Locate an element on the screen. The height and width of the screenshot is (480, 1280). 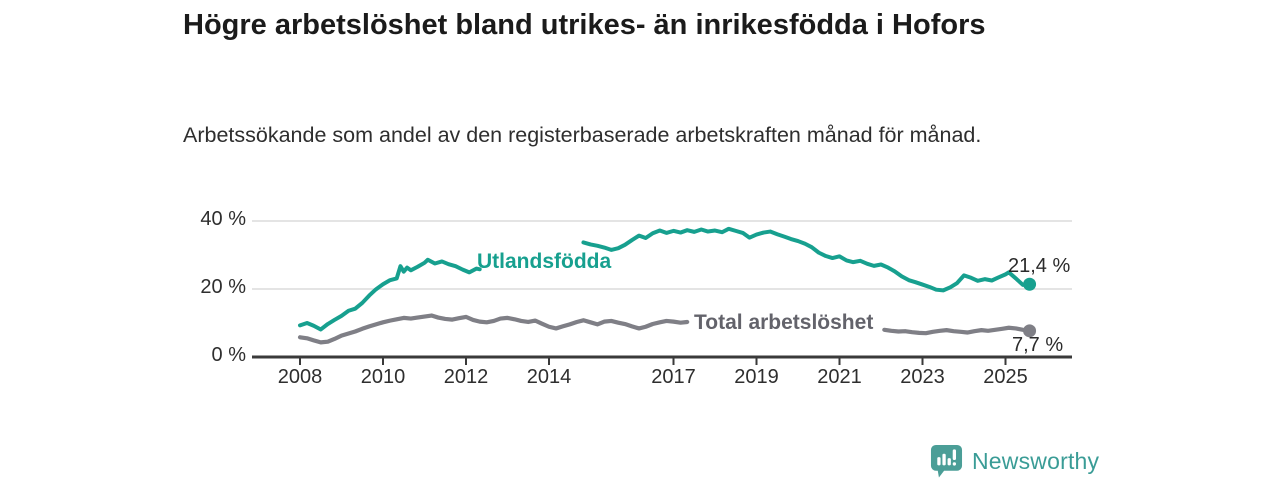
y-axis-tick-label: 40 % is located at coordinates (223, 219).